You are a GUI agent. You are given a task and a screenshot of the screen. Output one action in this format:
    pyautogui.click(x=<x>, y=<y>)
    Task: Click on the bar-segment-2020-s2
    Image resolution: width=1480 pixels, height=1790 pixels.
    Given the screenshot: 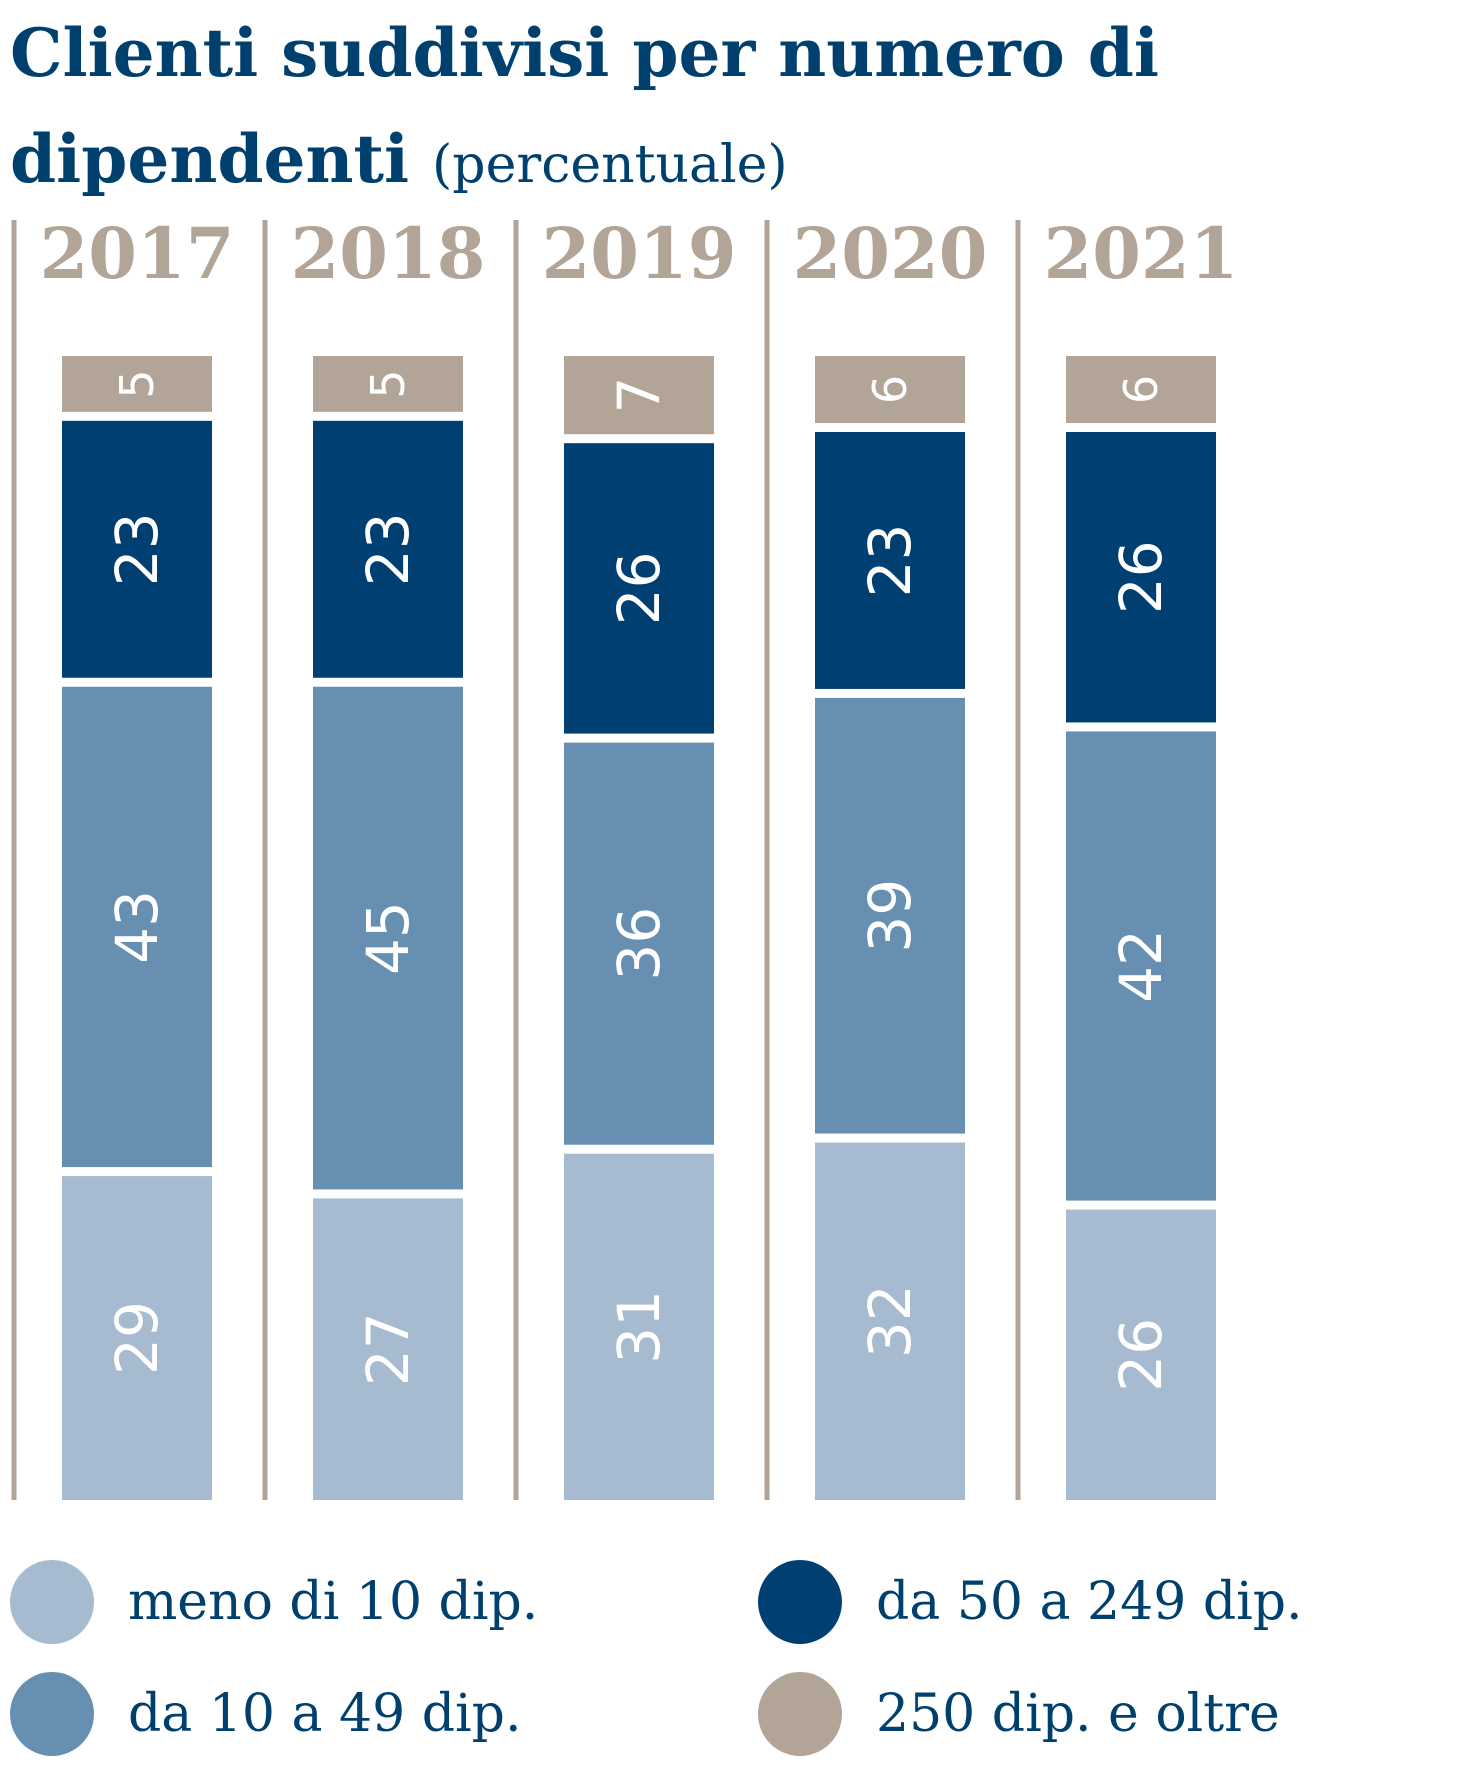 What is the action you would take?
    pyautogui.click(x=890, y=560)
    